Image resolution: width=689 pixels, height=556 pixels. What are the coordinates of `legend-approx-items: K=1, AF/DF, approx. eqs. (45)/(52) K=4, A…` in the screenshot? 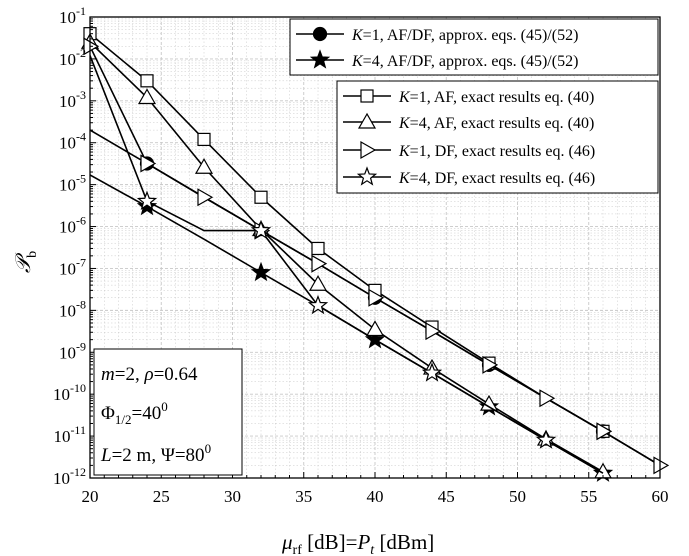 It's located at (437, 48).